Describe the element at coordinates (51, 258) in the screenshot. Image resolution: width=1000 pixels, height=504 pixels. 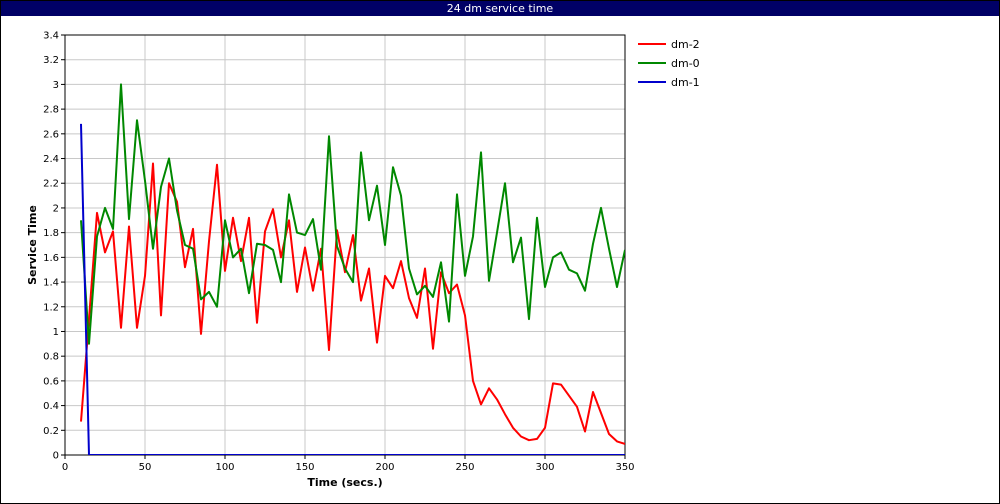
I see `y-tick-label: 1.6` at that location.